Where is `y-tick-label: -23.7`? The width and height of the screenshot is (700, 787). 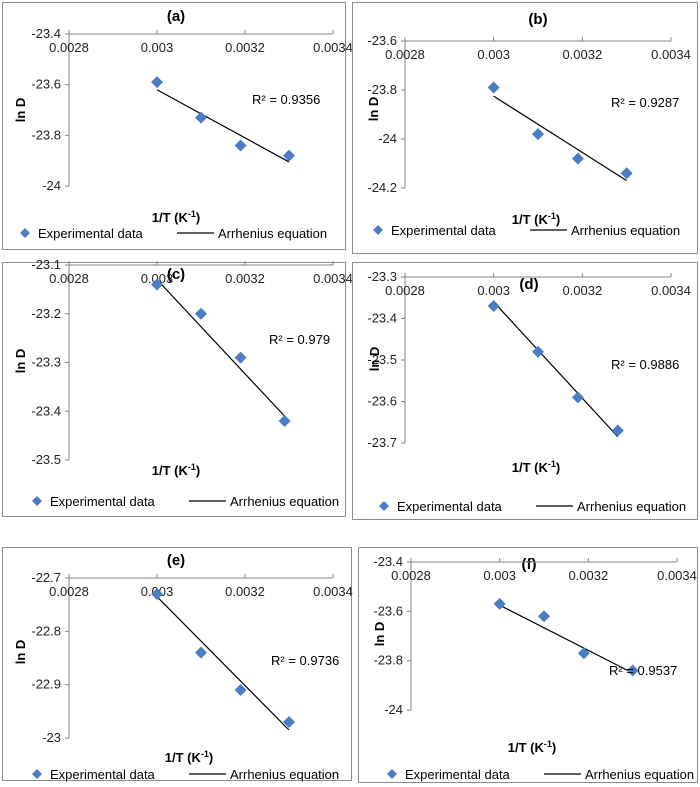 y-tick-label: -23.7 is located at coordinates (382, 442).